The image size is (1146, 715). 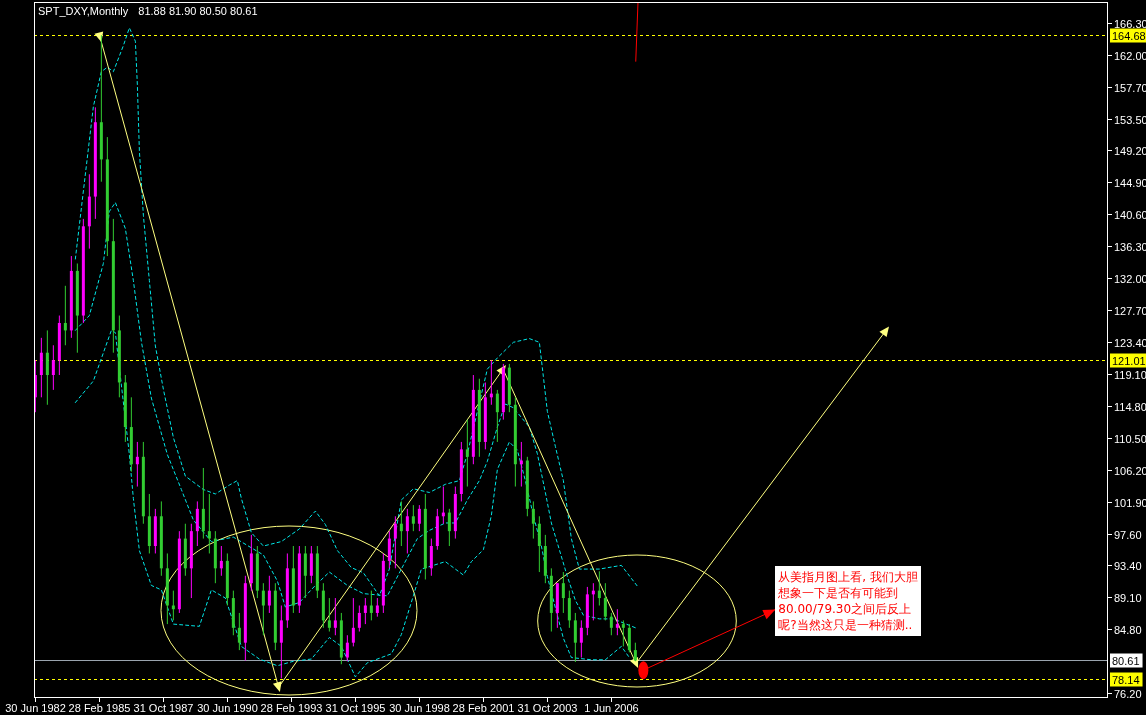 What do you see at coordinates (227, 708) in the screenshot?
I see `x-tick-label: 30 Jun 1990` at bounding box center [227, 708].